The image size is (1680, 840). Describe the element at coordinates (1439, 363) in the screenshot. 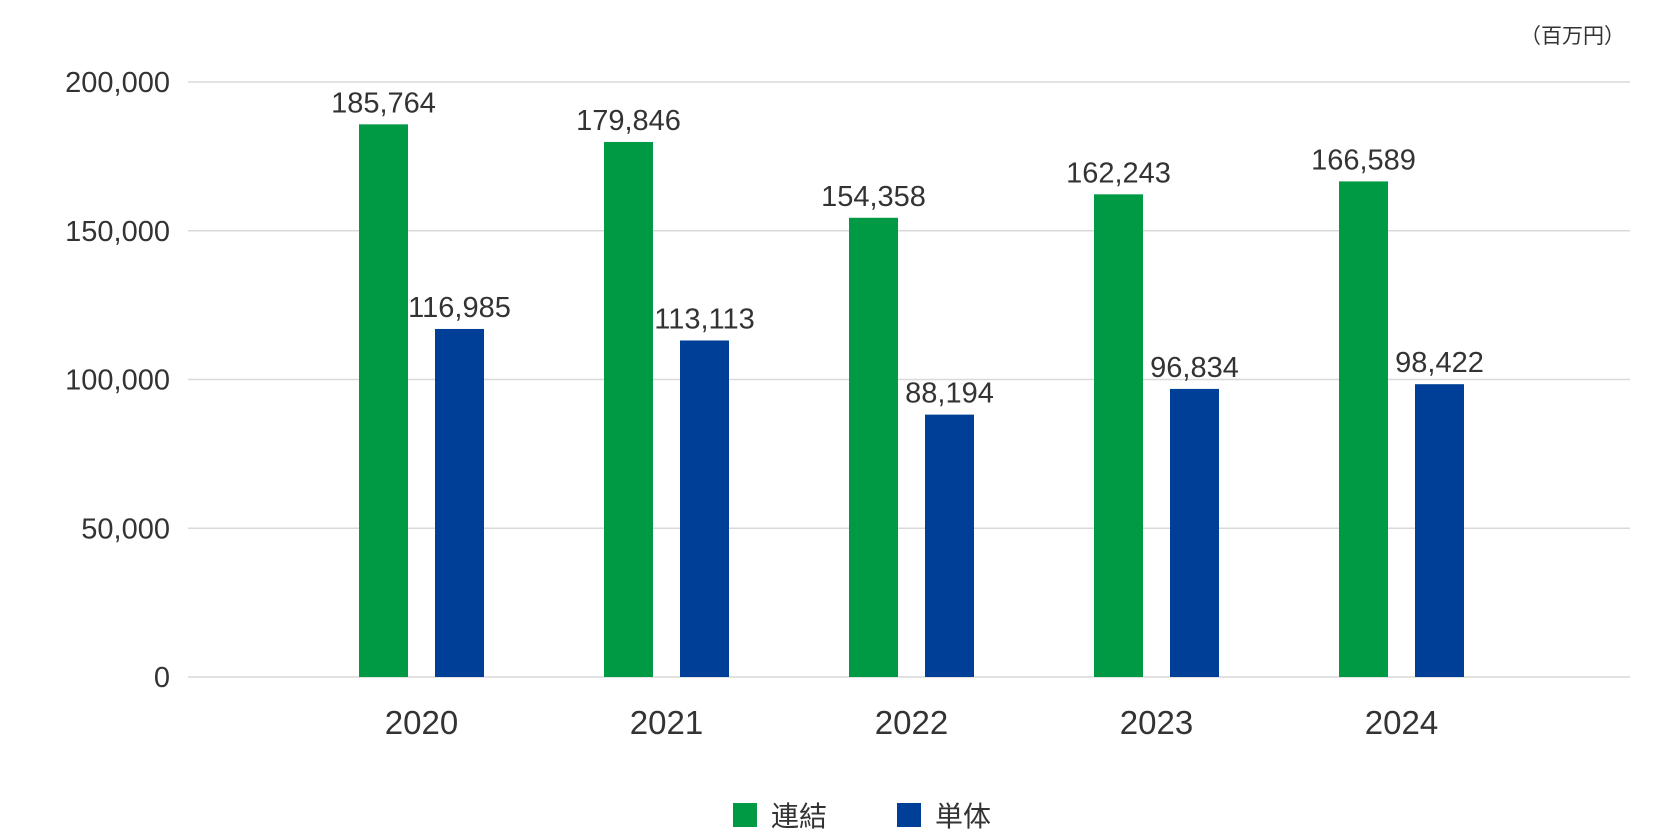

I see `data-label: 98,422` at that location.